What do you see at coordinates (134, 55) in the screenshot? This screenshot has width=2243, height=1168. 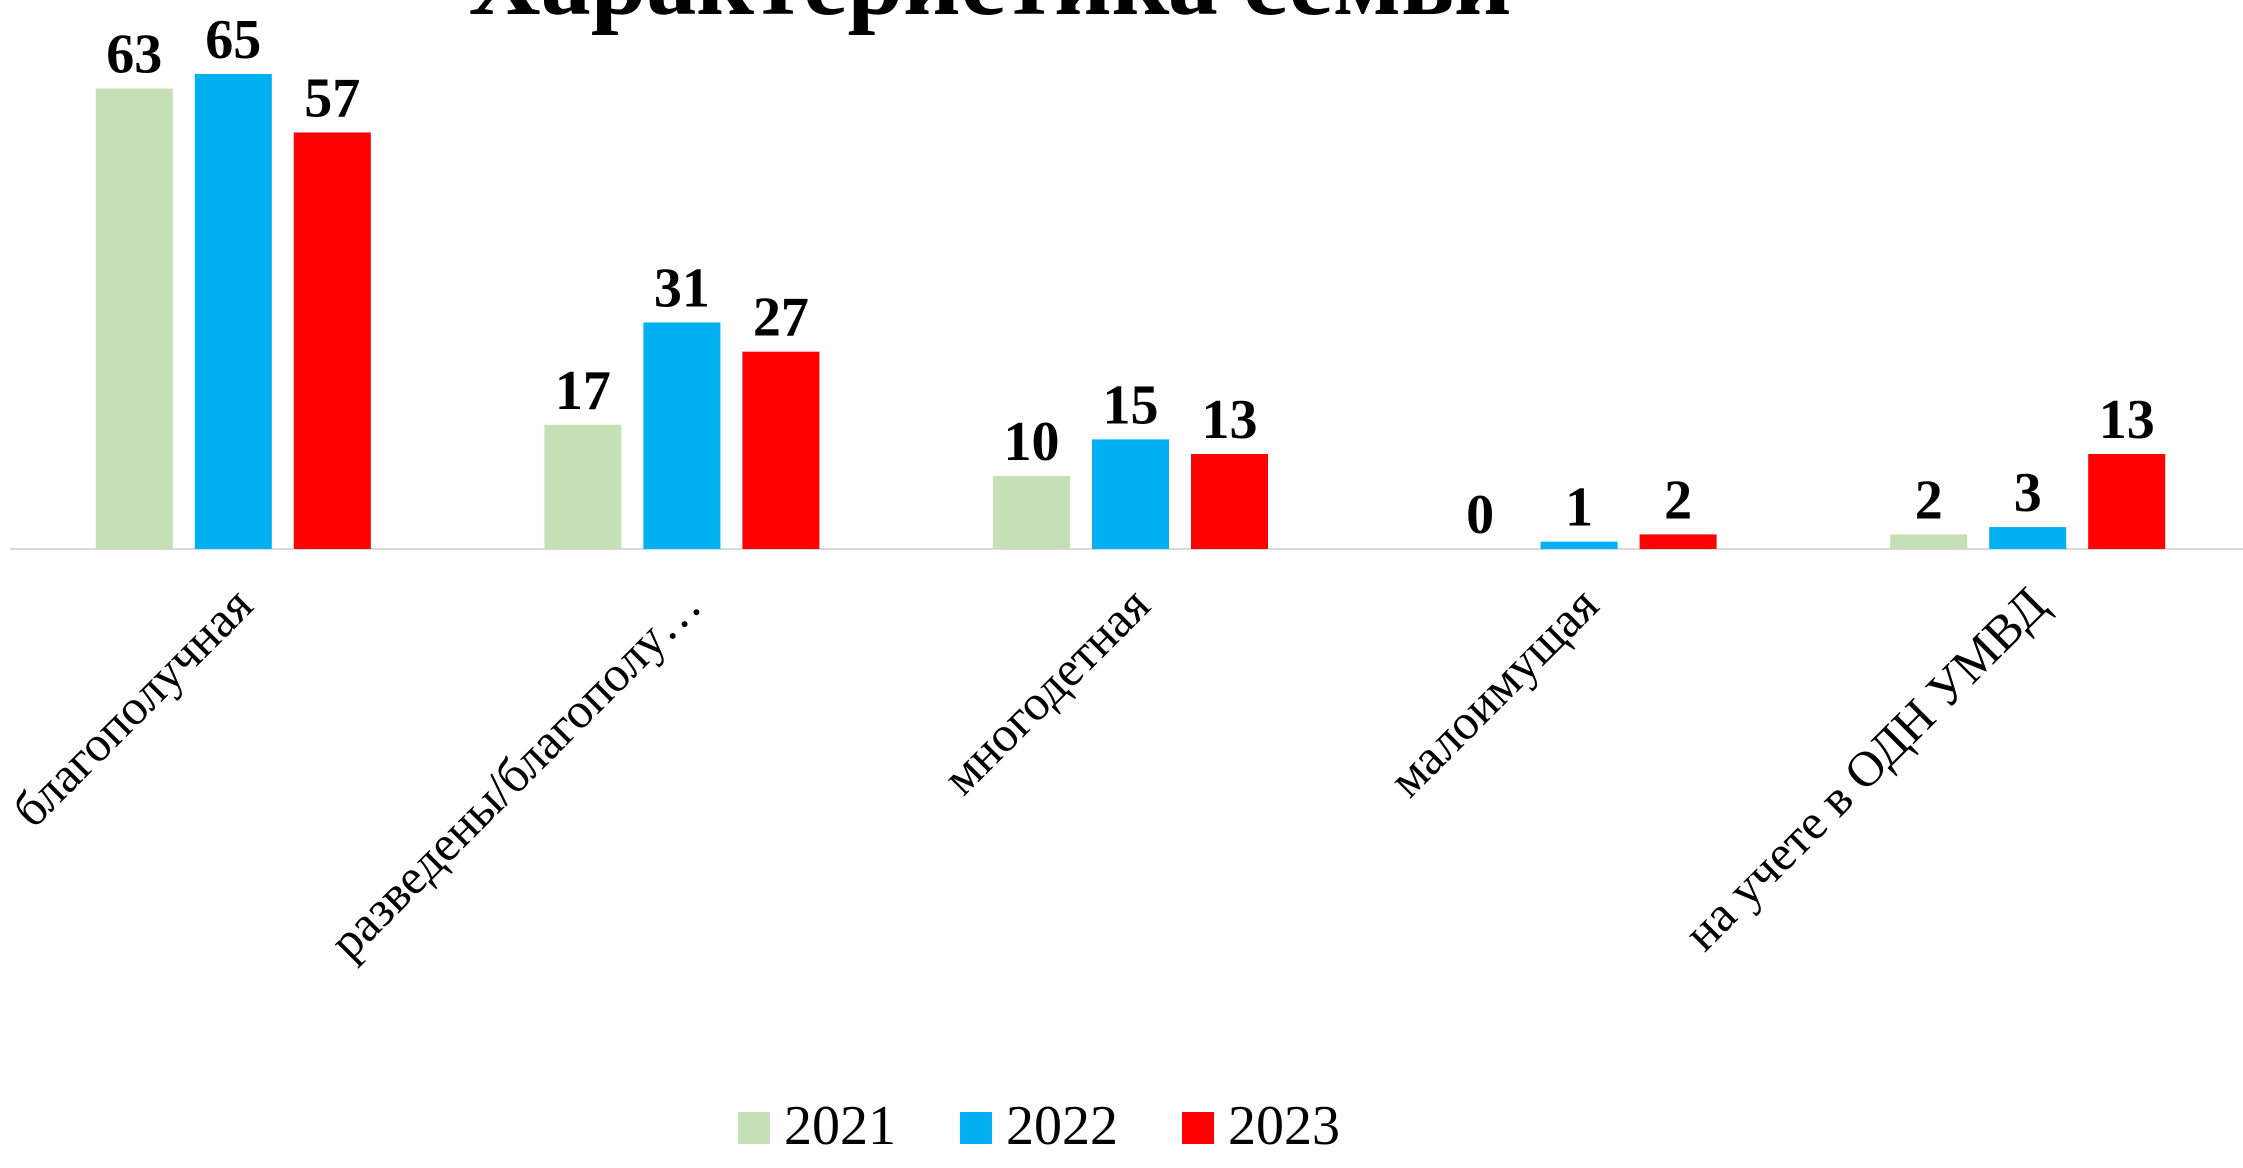 I see `data-label: 63` at bounding box center [134, 55].